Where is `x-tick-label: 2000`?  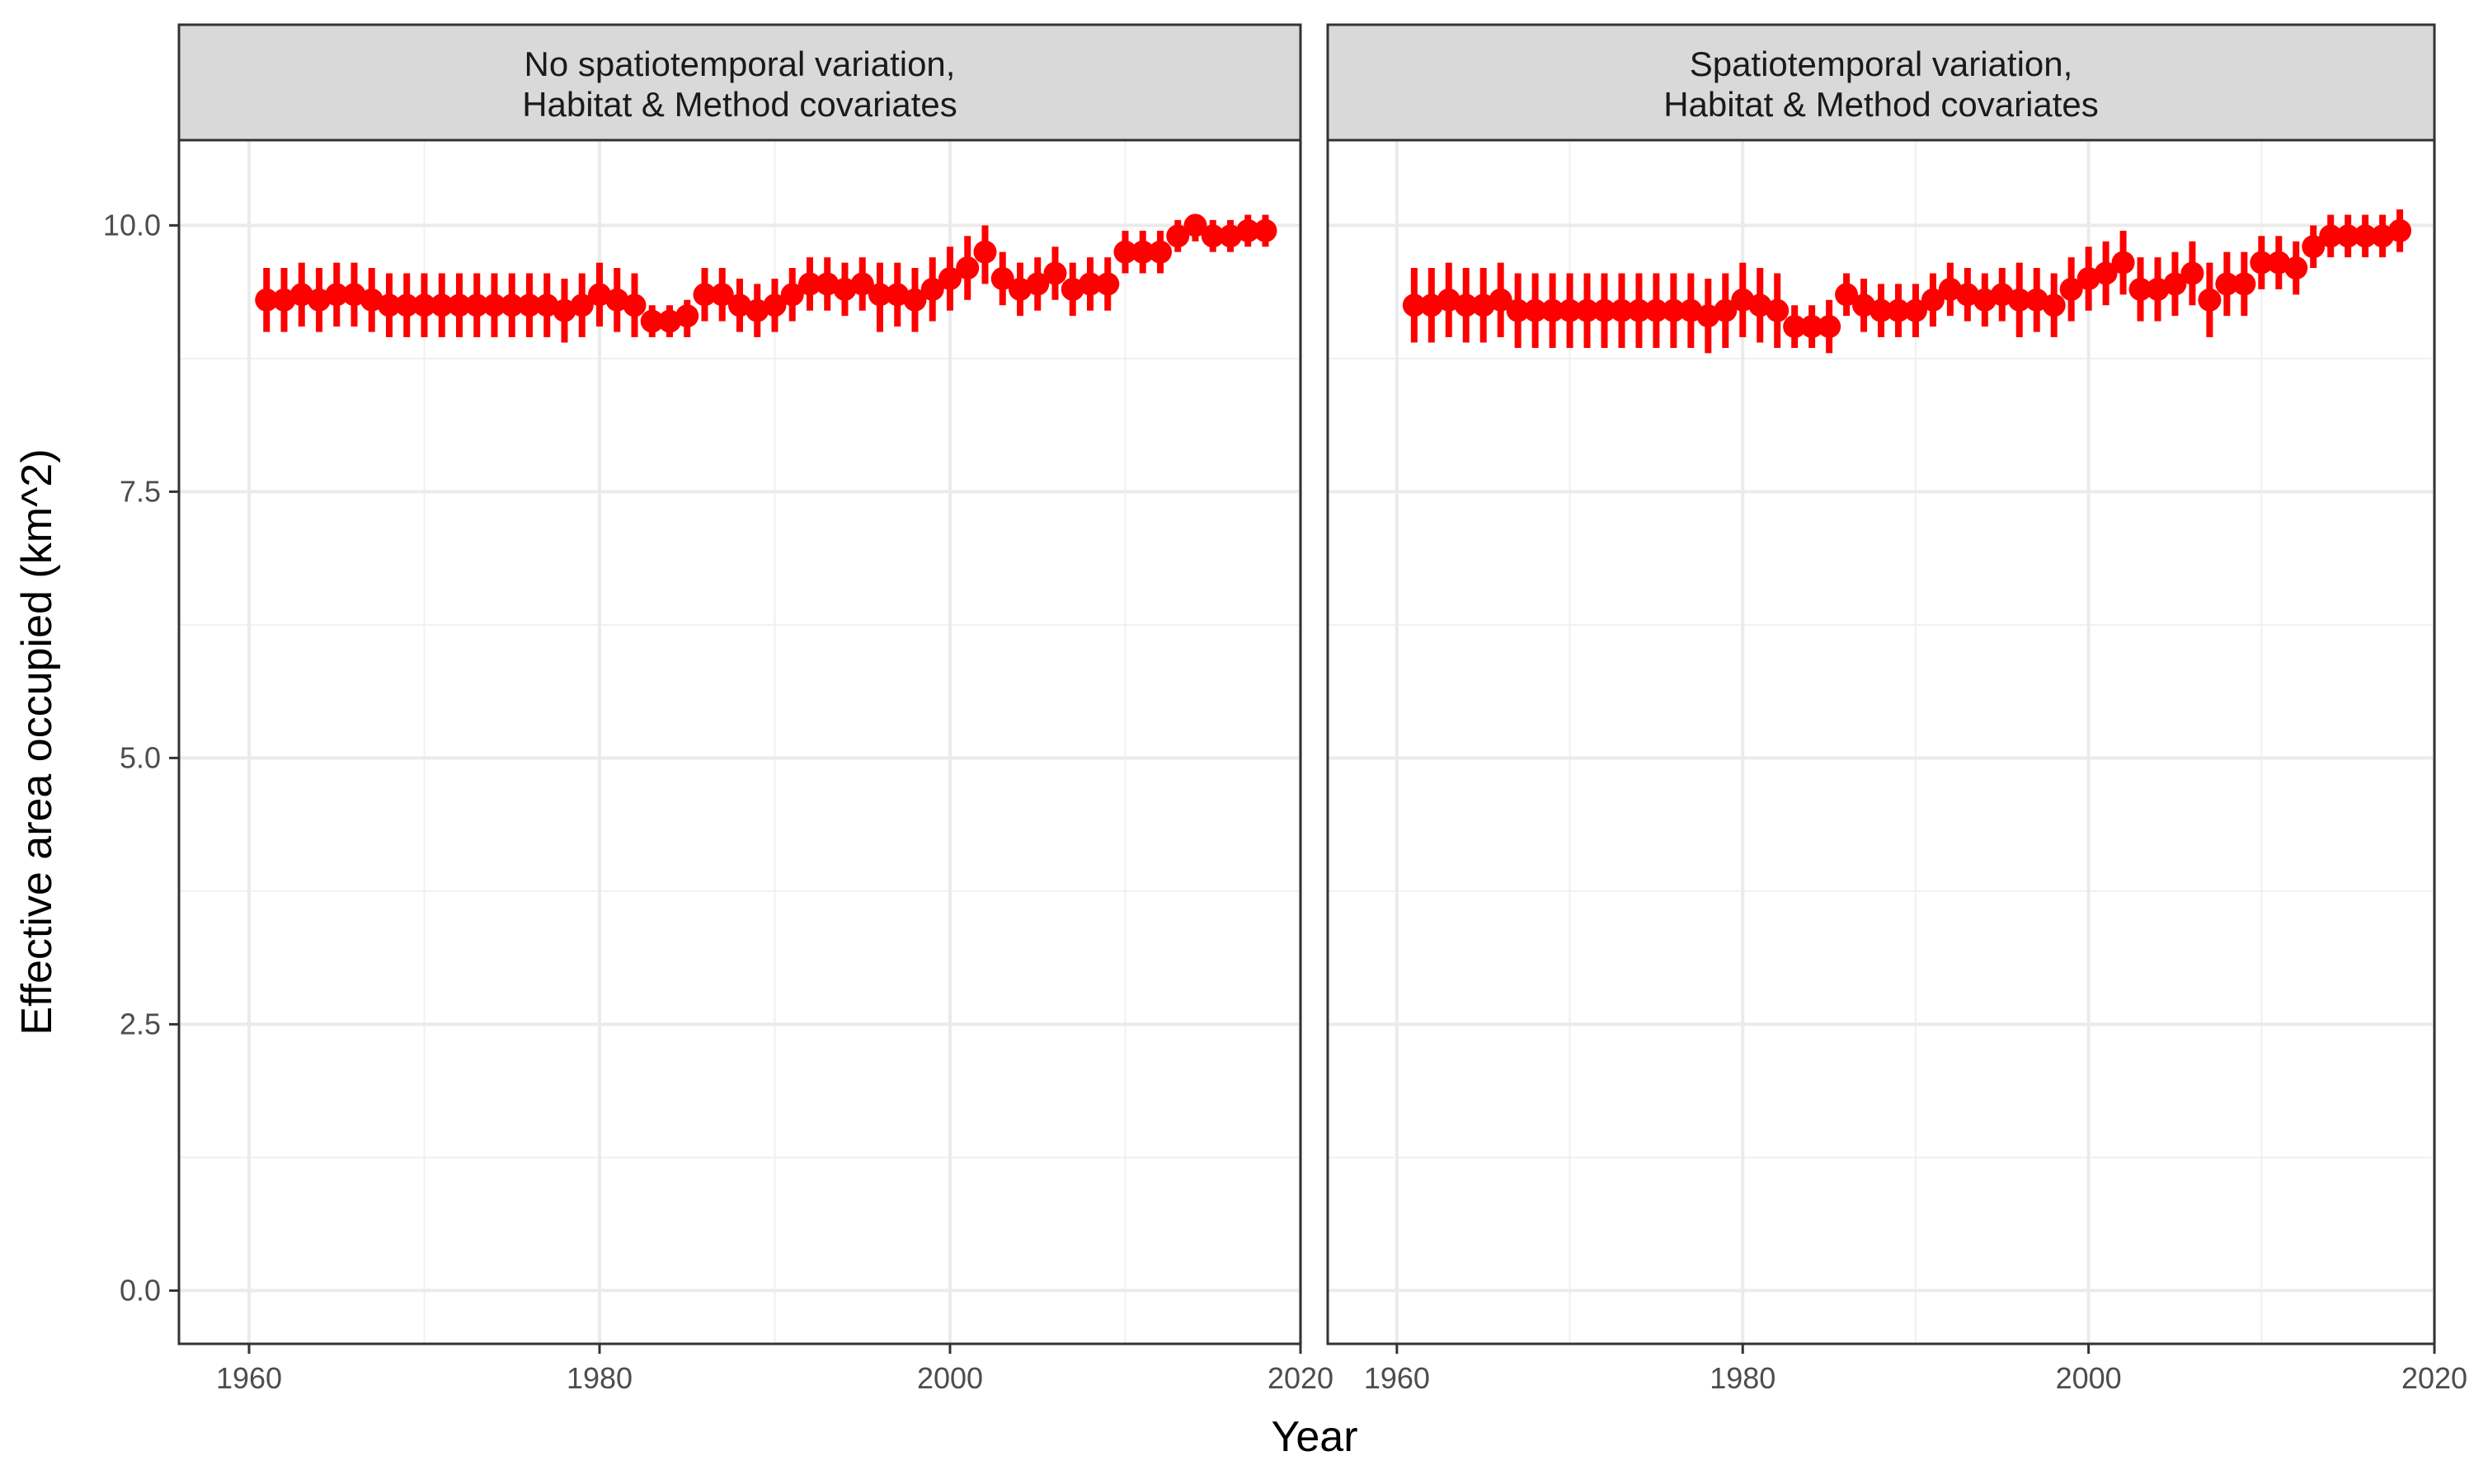
x-tick-label: 2000 is located at coordinates (2089, 1378).